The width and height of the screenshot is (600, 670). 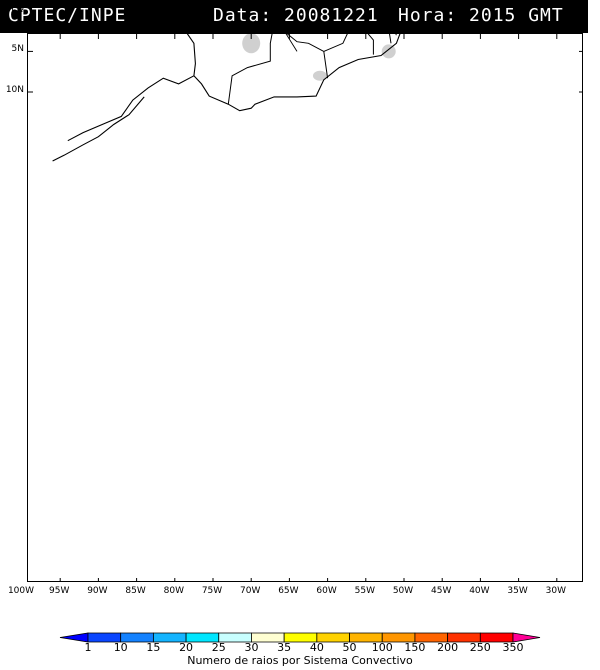 What do you see at coordinates (17, 8) in the screenshot?
I see `lat-label: EQ` at bounding box center [17, 8].